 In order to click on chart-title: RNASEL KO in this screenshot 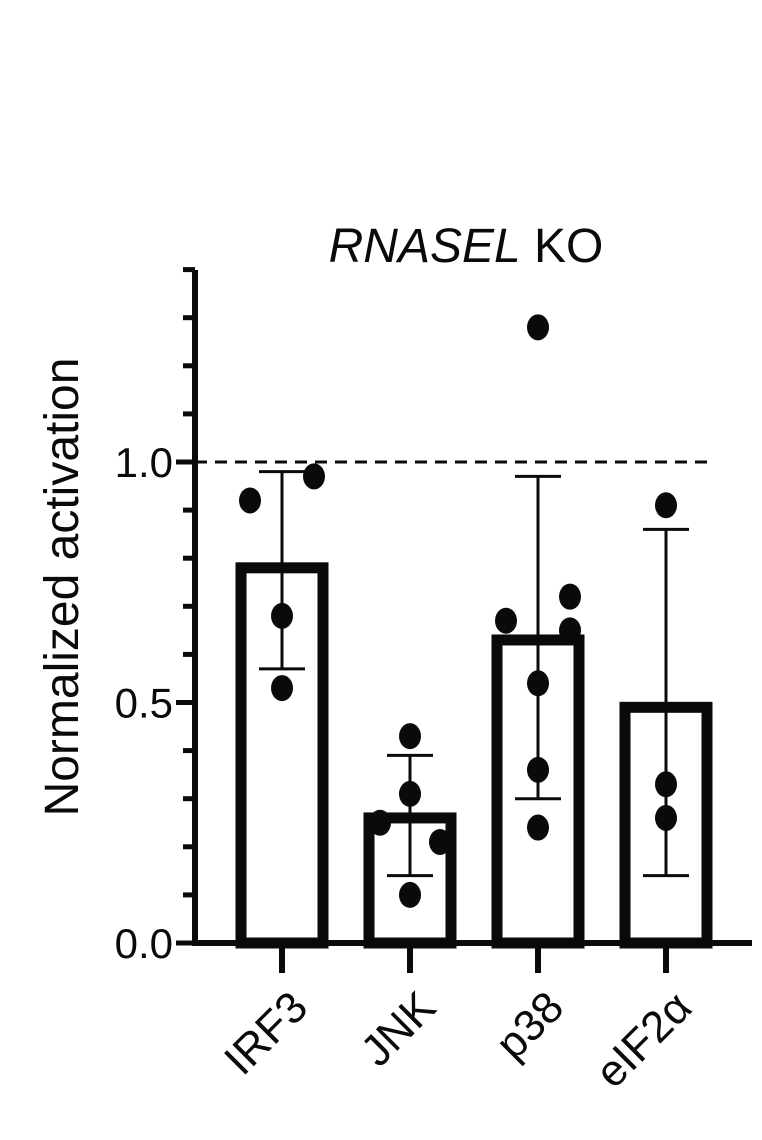, I will do `click(466, 246)`.